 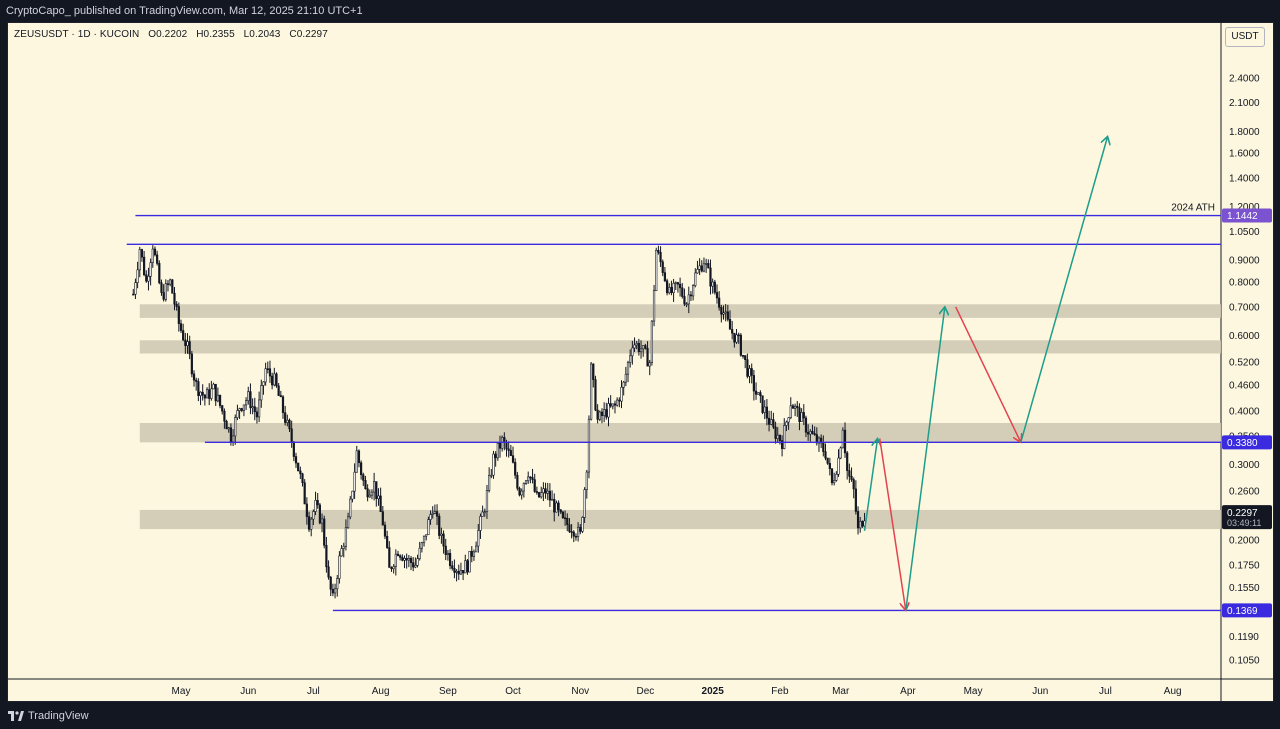 I want to click on price-tick-label: 0.5200, so click(x=1244, y=363).